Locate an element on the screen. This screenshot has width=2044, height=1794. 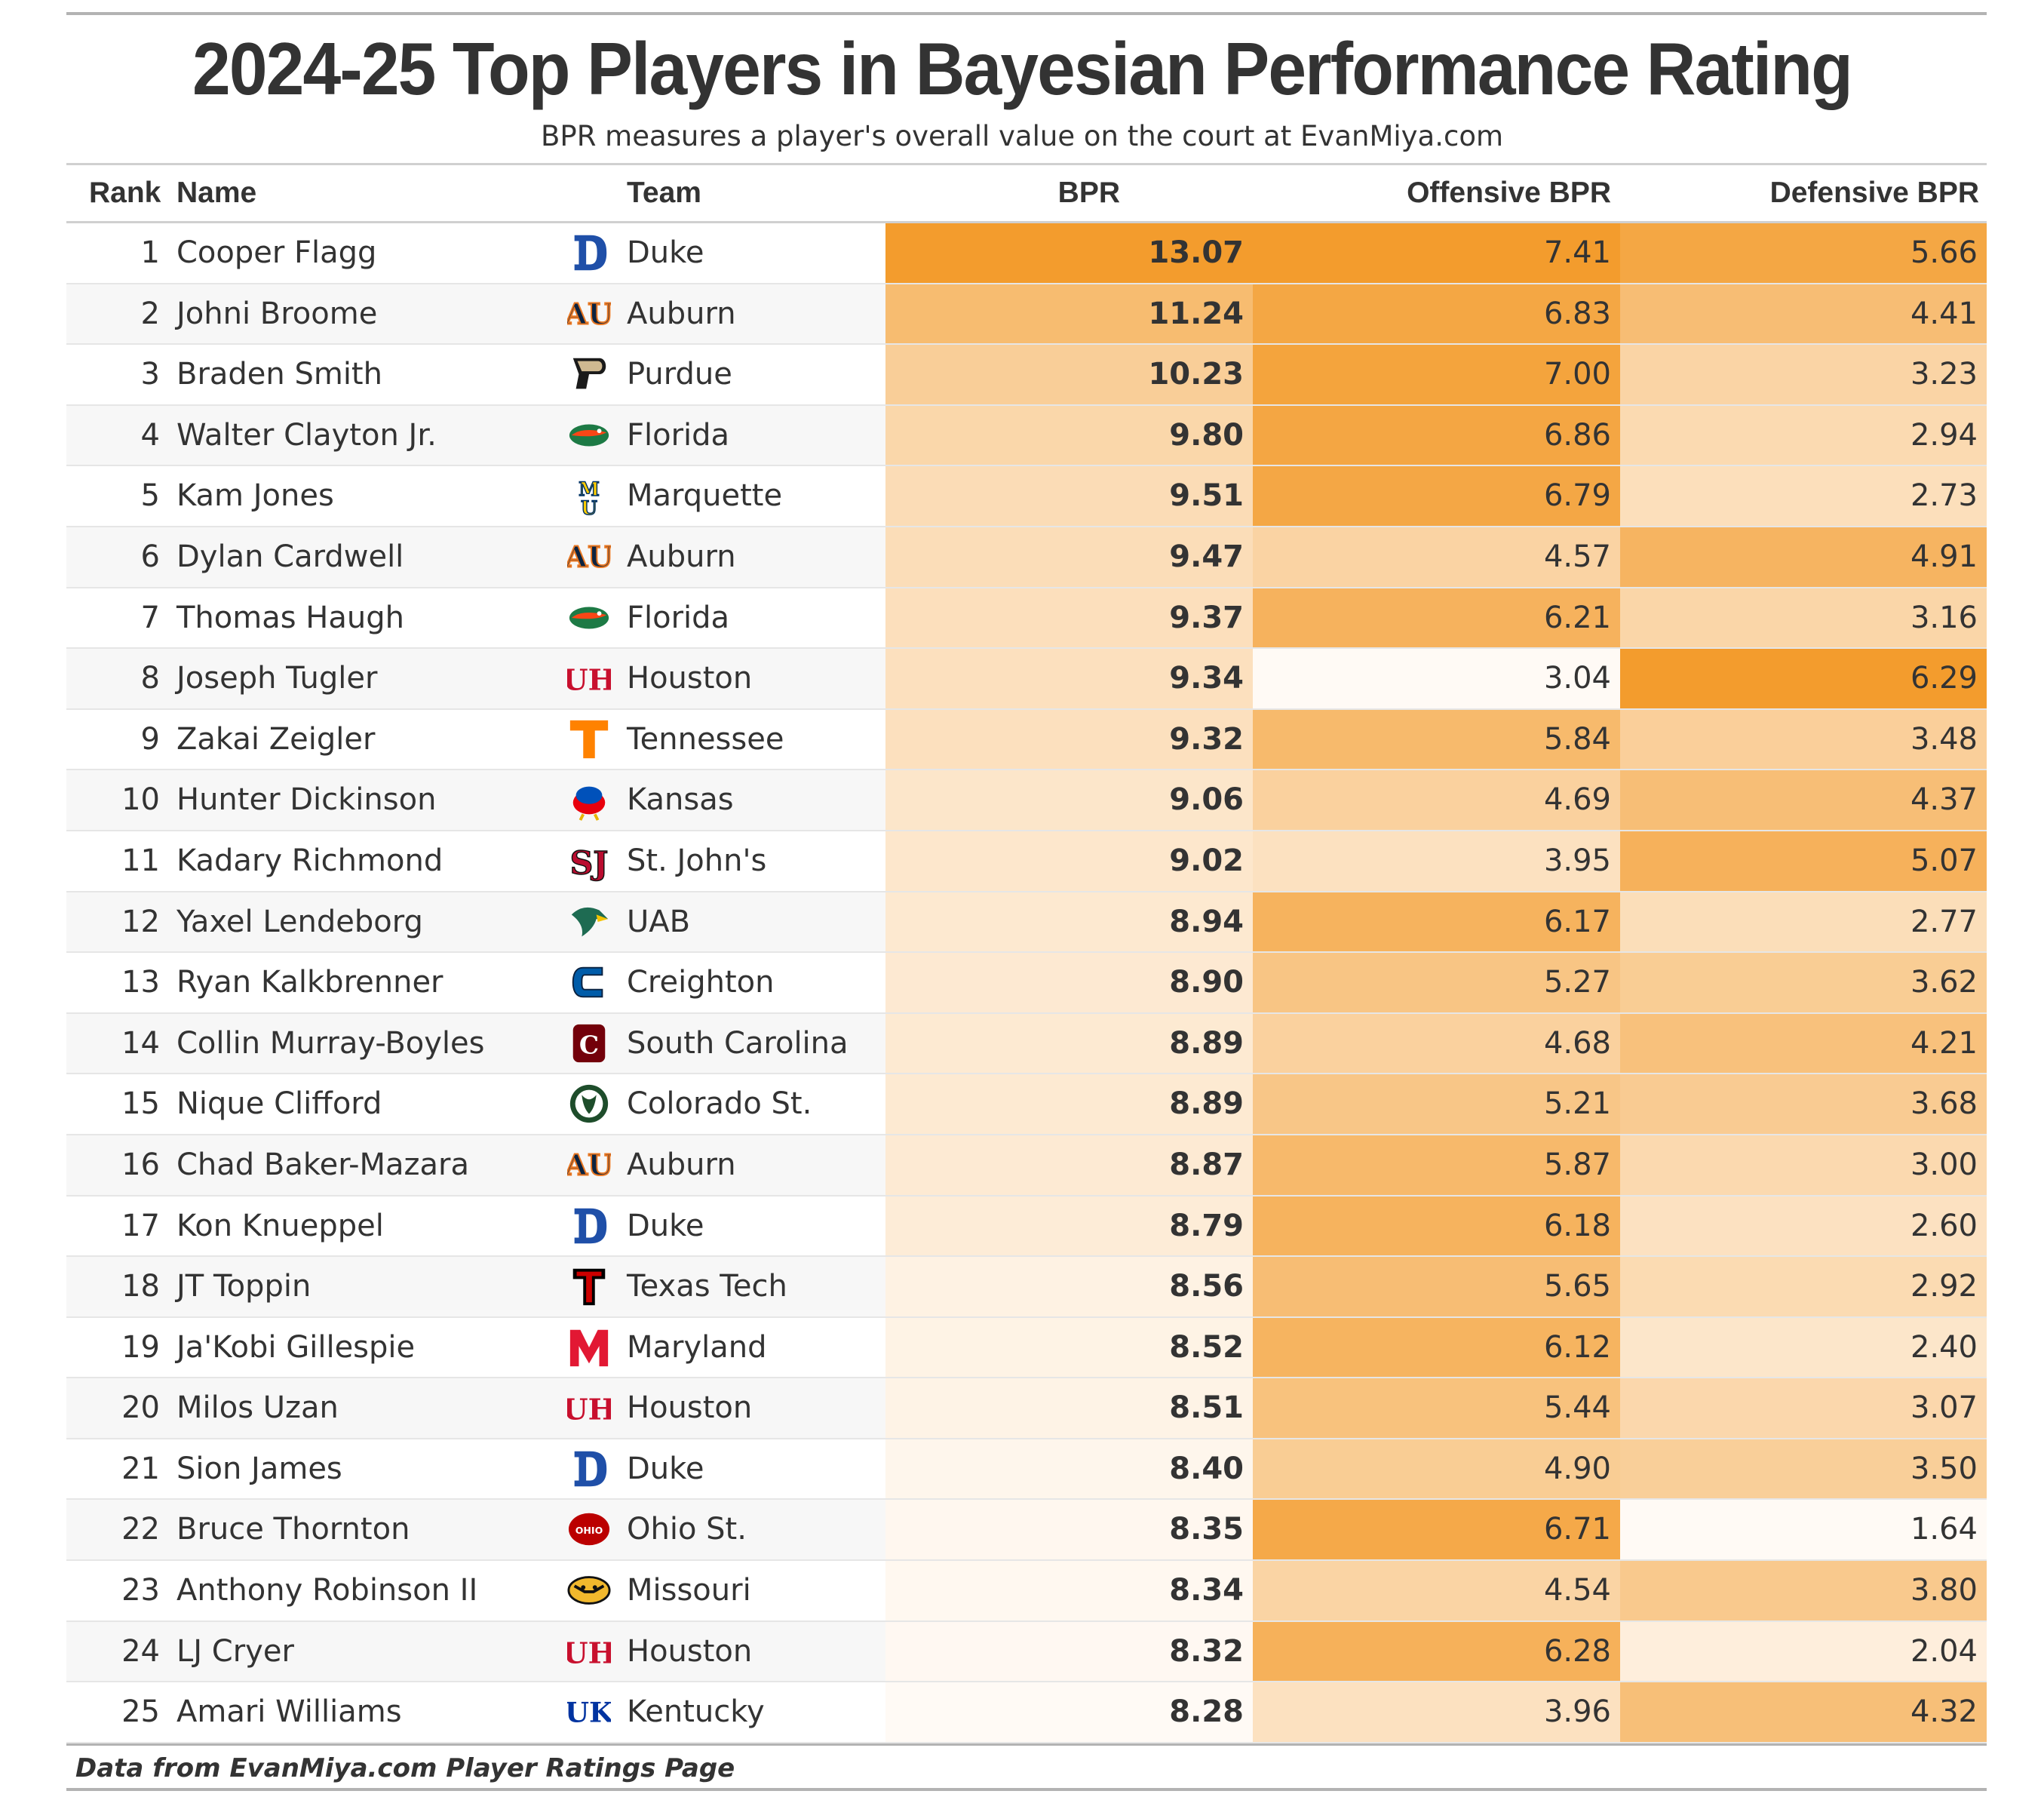
player-name-cell: Kadary Richmond is located at coordinates (310, 861).